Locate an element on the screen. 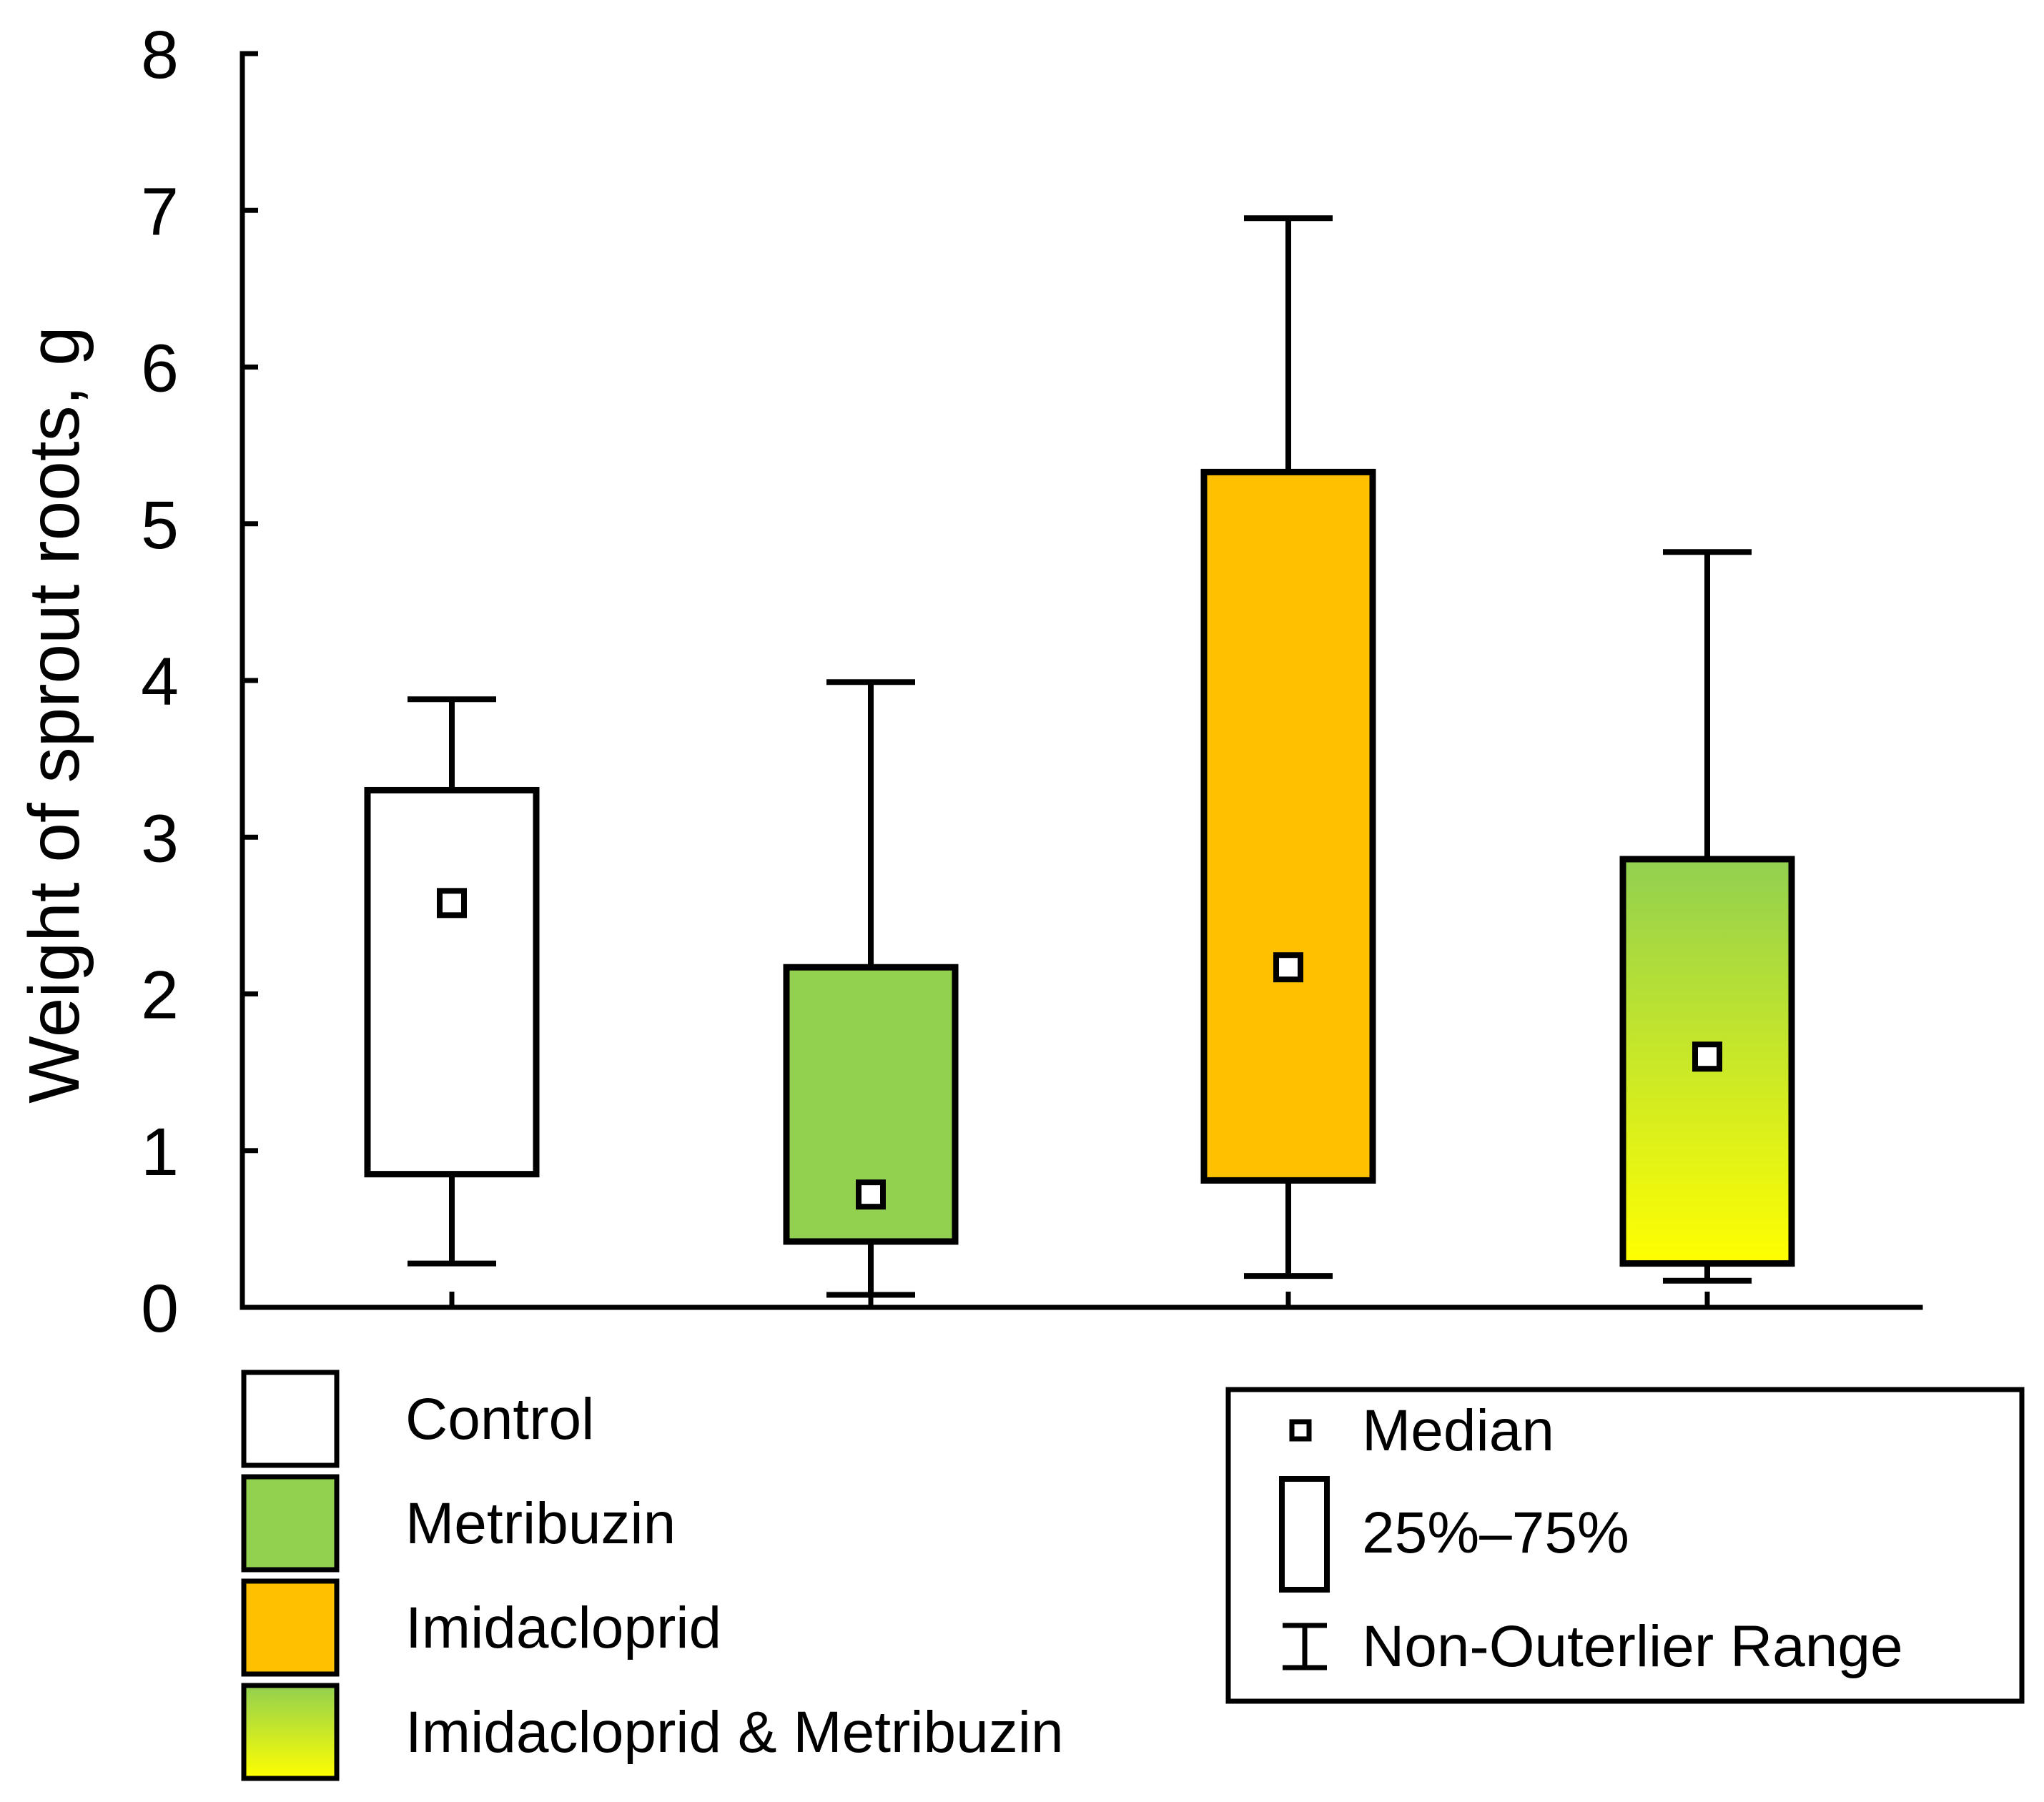 The width and height of the screenshot is (2044, 1802). box-symbol-icon is located at coordinates (1304, 1534).